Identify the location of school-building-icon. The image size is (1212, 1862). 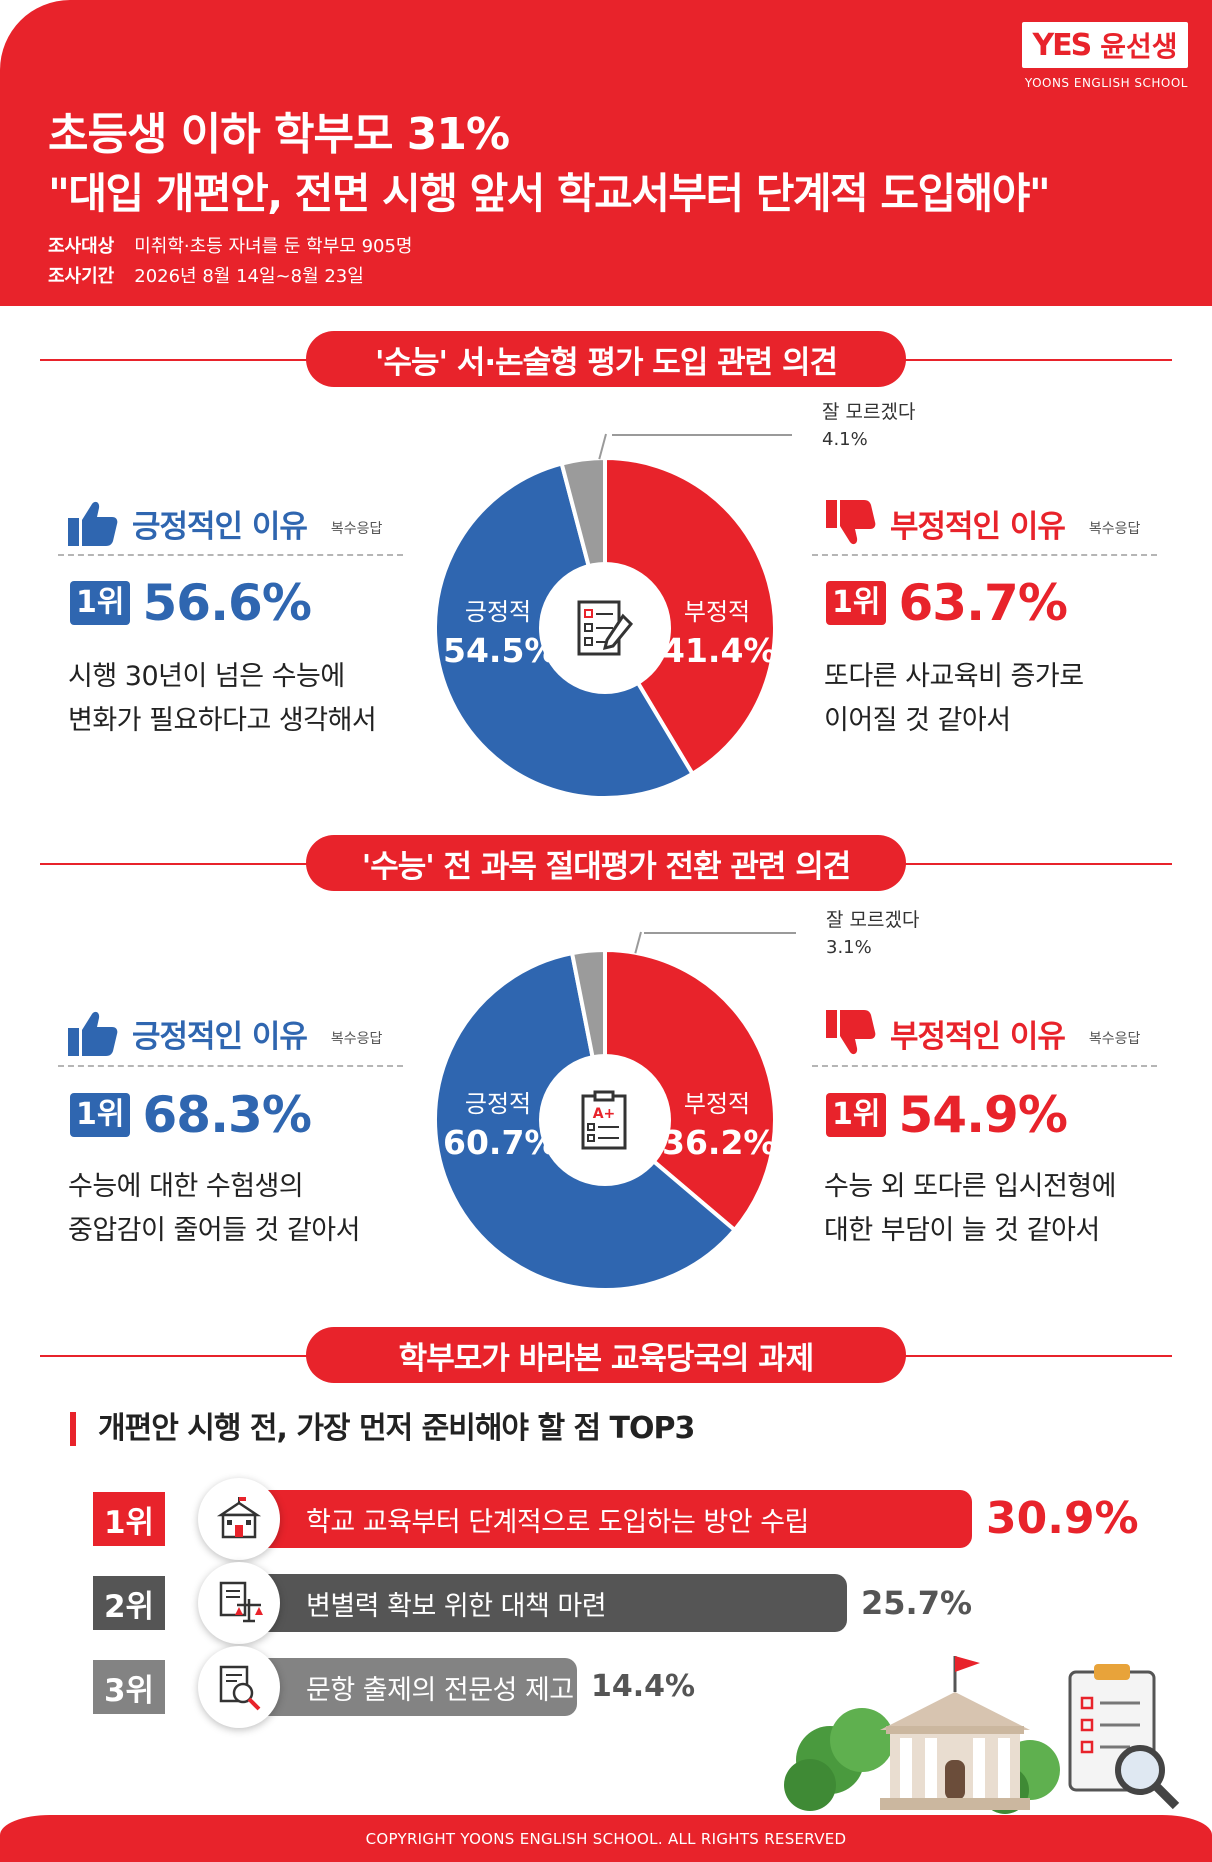
(239, 1518).